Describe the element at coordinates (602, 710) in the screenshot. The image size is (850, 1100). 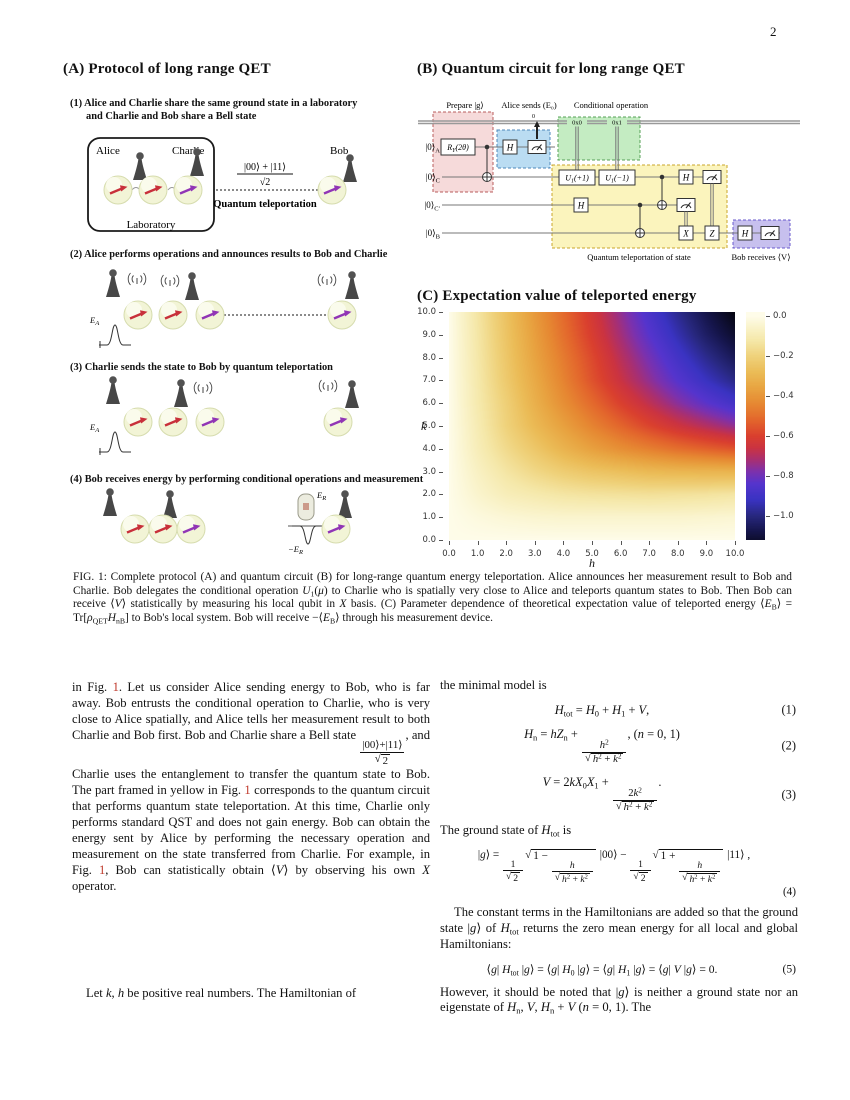
I see `equation-1-body: Htot = H0 + H1 + V,` at that location.